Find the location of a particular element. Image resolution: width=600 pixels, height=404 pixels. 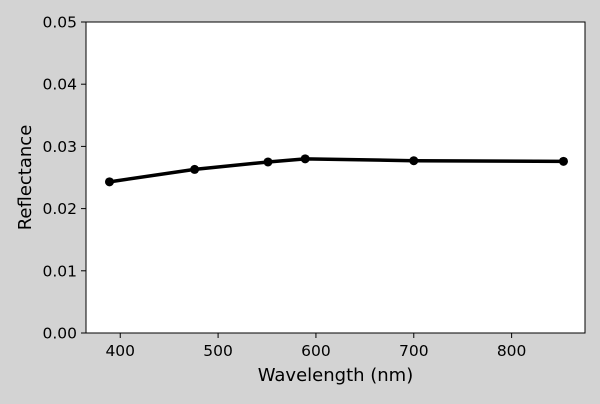

series-line is located at coordinates (336, 170).